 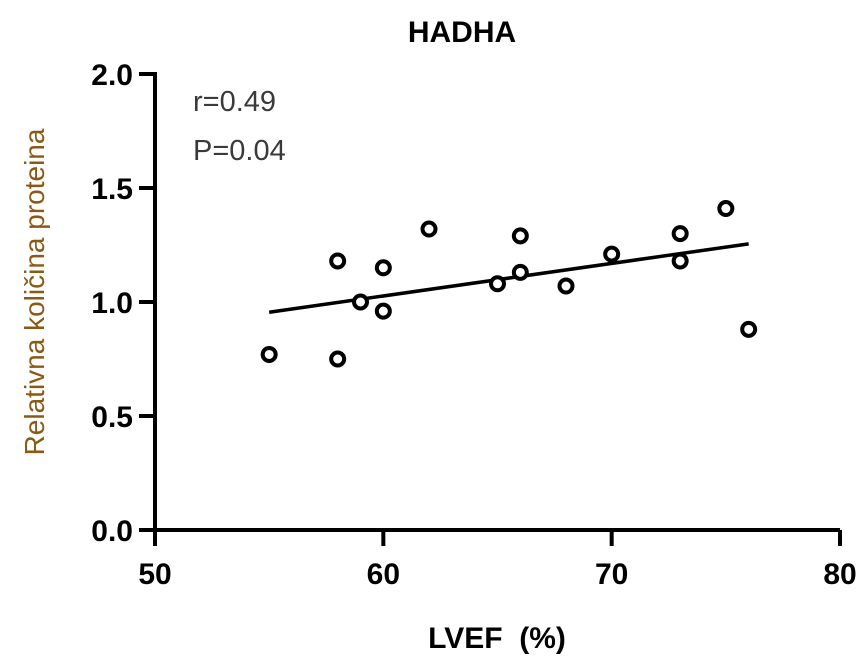 What do you see at coordinates (383, 574) in the screenshot?
I see `x-tick-label: 60` at bounding box center [383, 574].